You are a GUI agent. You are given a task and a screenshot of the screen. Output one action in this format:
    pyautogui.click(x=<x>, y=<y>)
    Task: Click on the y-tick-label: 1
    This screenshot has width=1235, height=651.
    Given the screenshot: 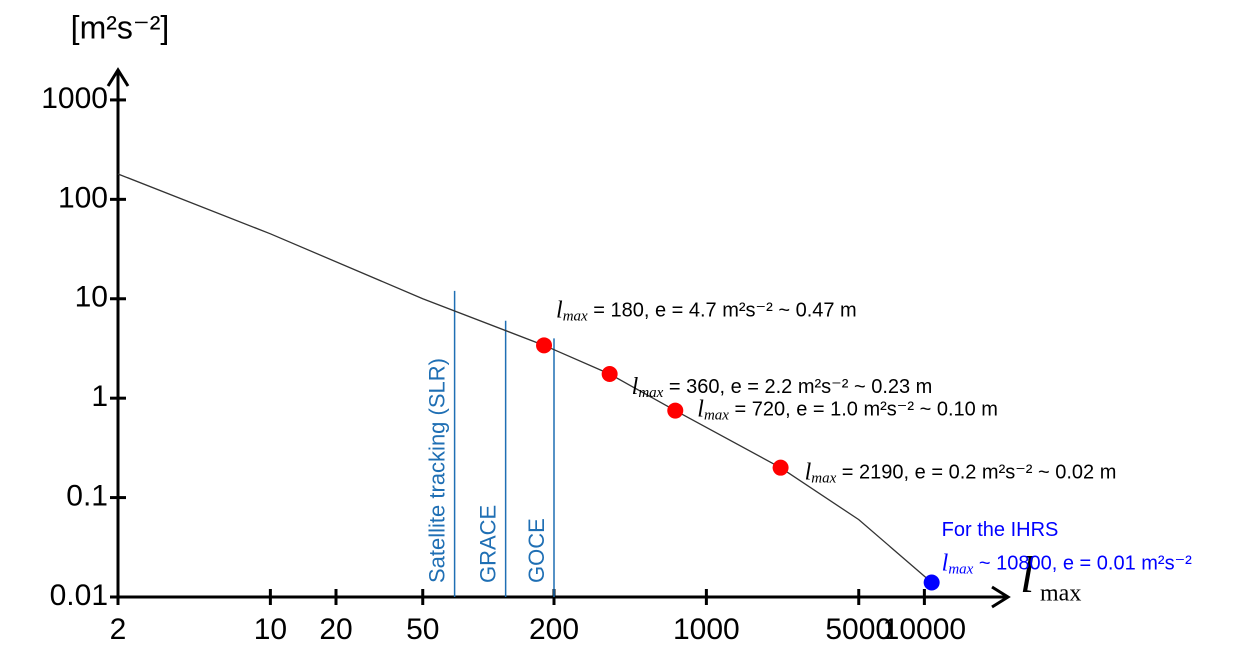 What is the action you would take?
    pyautogui.click(x=99, y=396)
    